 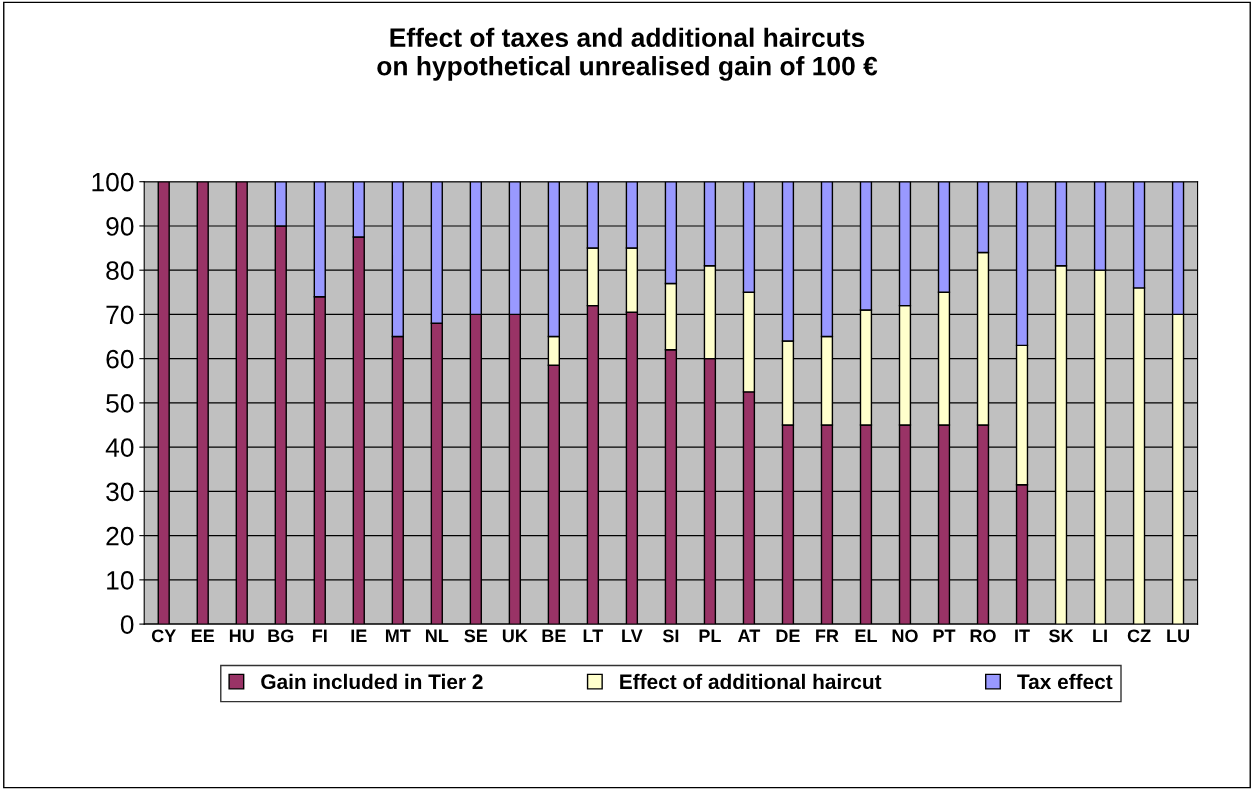 I want to click on x-tick-label: LU, so click(x=1178, y=636).